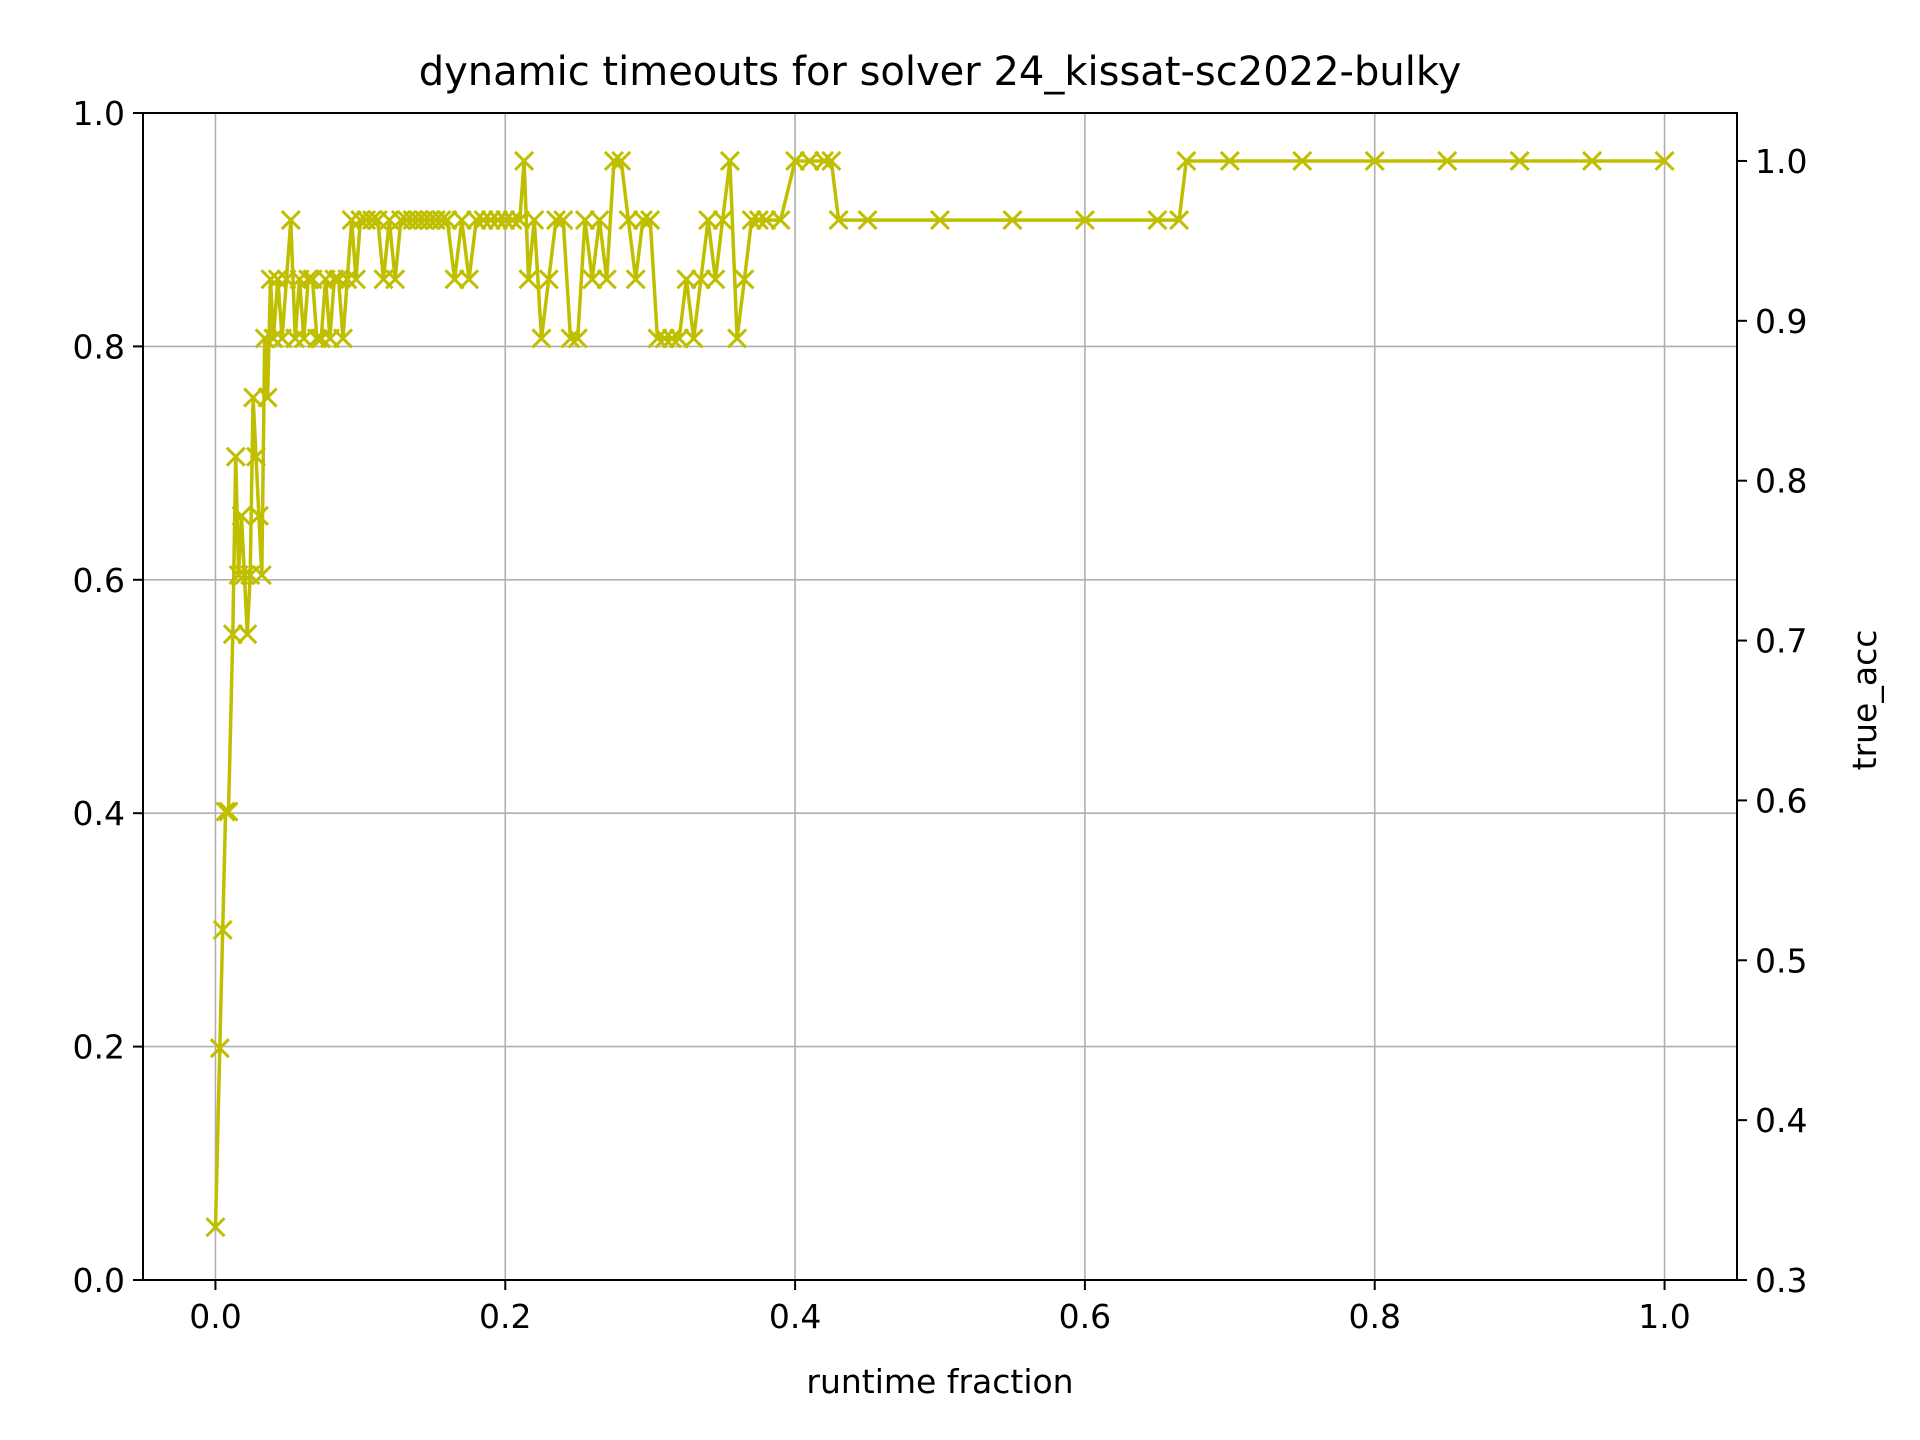 This screenshot has height=1440, width=1920. I want to click on y2-tick-label: 0.6, so click(1781, 800).